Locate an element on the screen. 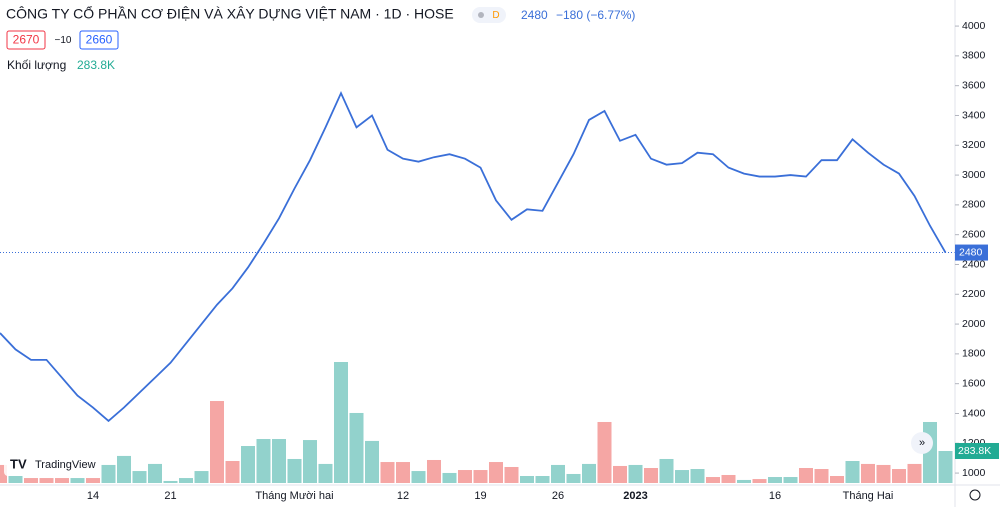 The height and width of the screenshot is (507, 1000). x-tick-label: 21 is located at coordinates (170, 496).